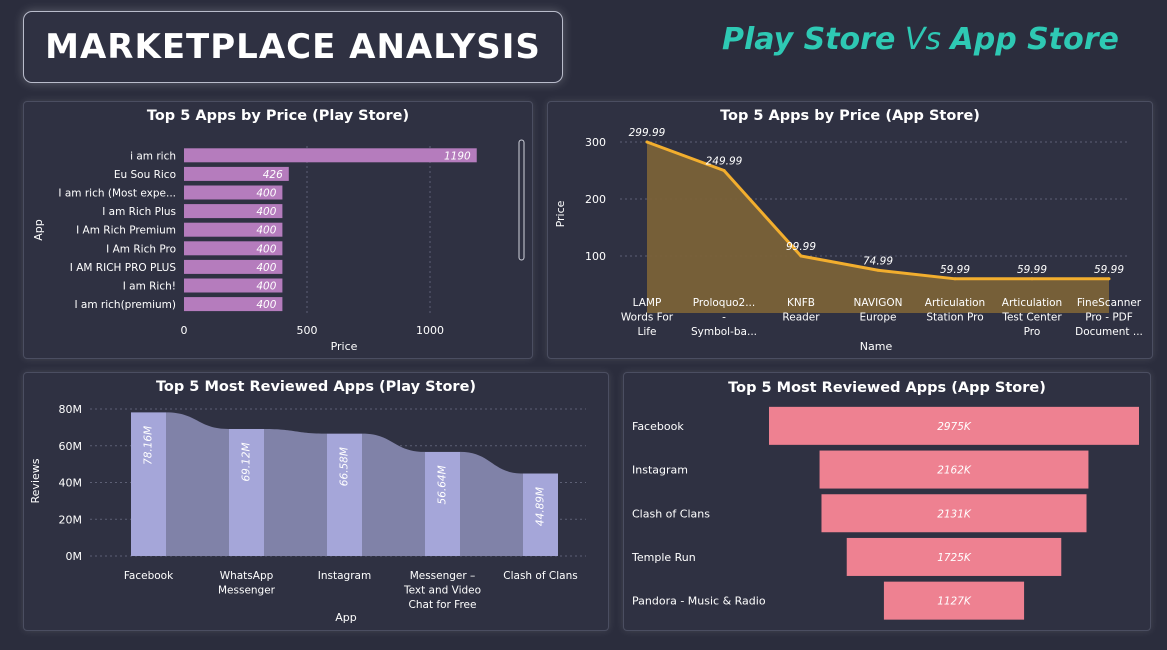 Image resolution: width=1167 pixels, height=650 pixels. What do you see at coordinates (595, 142) in the screenshot?
I see `app-price-ytick-2: 300` at bounding box center [595, 142].